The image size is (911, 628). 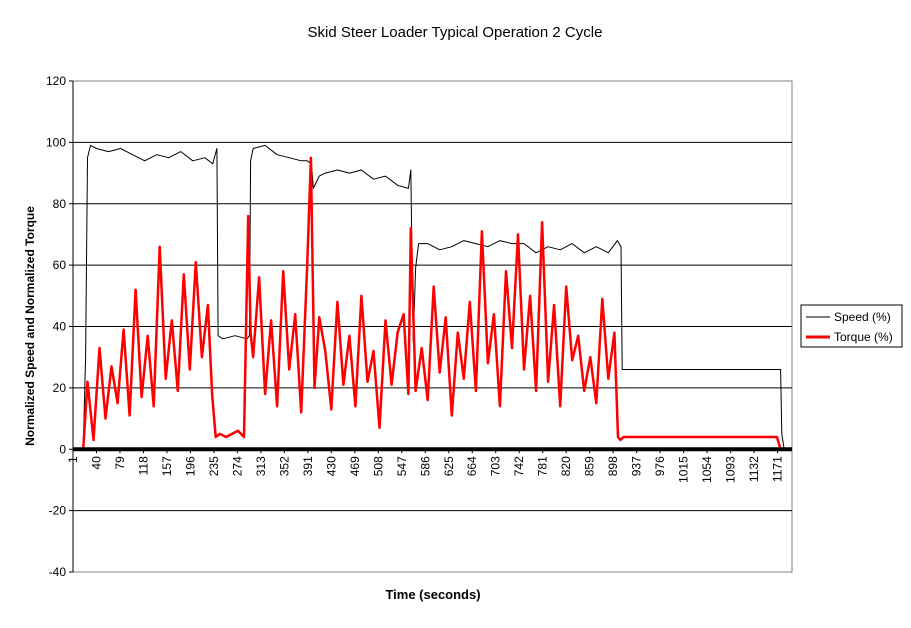 What do you see at coordinates (496, 466) in the screenshot?
I see `x-tick-label: 703` at bounding box center [496, 466].